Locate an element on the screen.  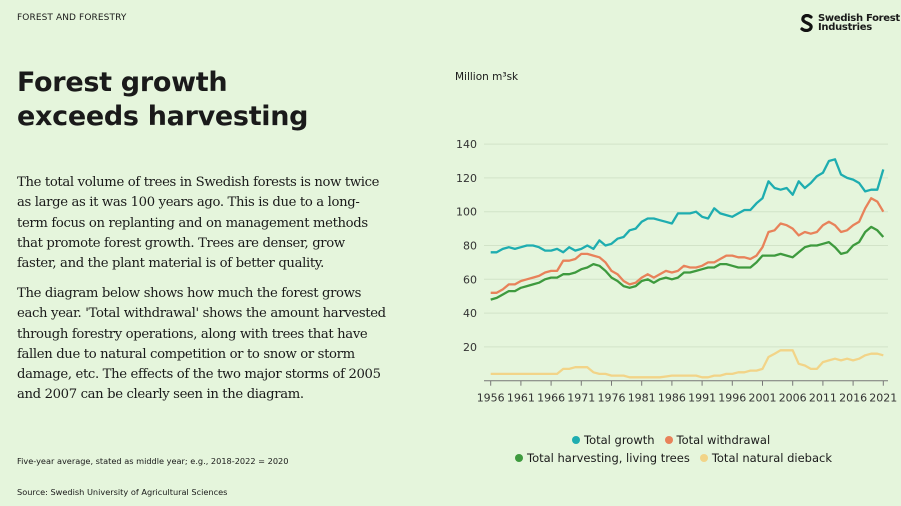
legend-row-1: Total growth Total withdrawal is located at coordinates (671, 440).